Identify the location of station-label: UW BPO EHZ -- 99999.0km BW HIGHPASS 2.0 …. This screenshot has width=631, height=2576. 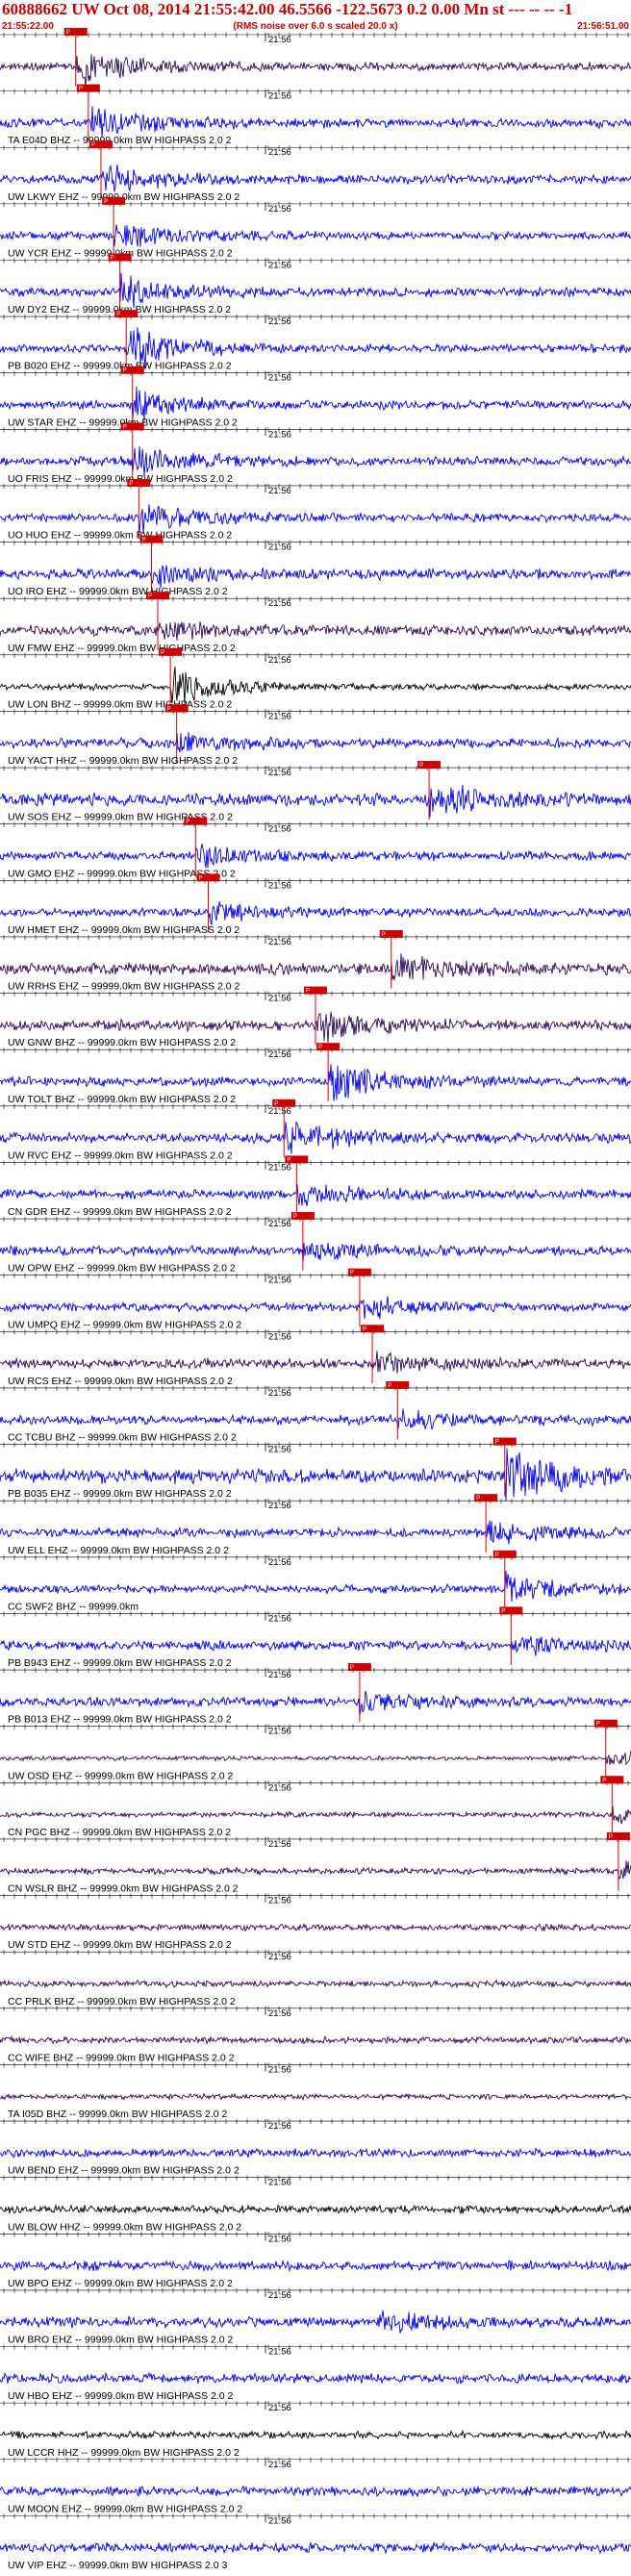
(120, 2283).